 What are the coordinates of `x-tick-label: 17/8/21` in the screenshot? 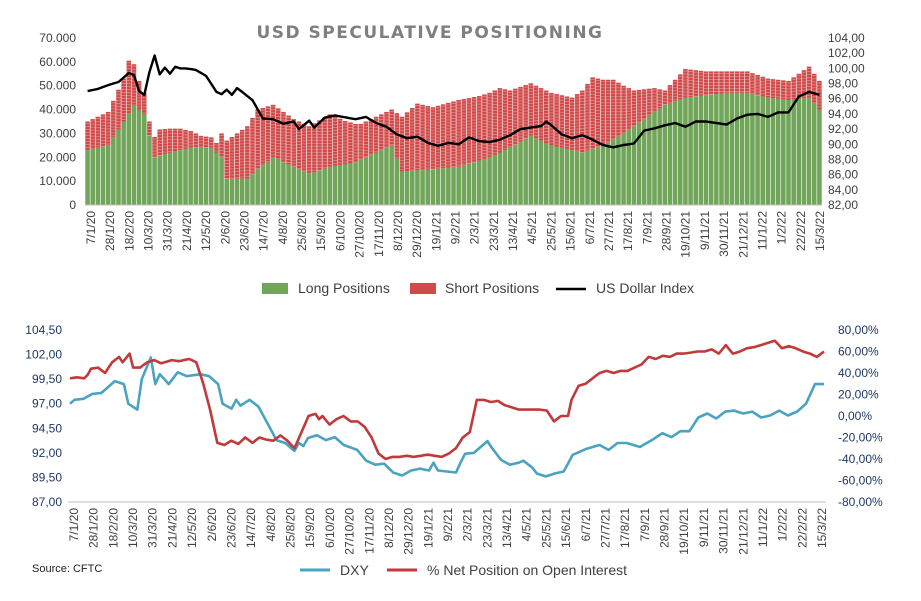 It's located at (625, 528).